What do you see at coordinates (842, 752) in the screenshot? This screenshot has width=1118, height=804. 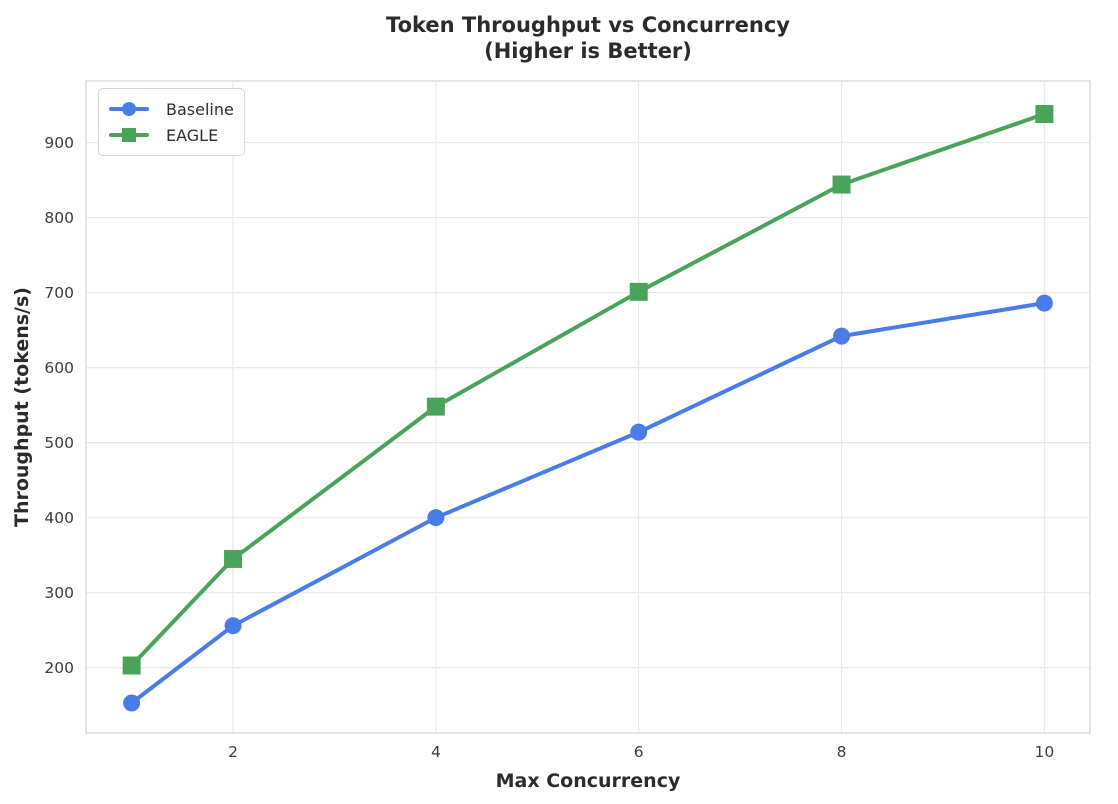 I see `x-tick-label: 8` at bounding box center [842, 752].